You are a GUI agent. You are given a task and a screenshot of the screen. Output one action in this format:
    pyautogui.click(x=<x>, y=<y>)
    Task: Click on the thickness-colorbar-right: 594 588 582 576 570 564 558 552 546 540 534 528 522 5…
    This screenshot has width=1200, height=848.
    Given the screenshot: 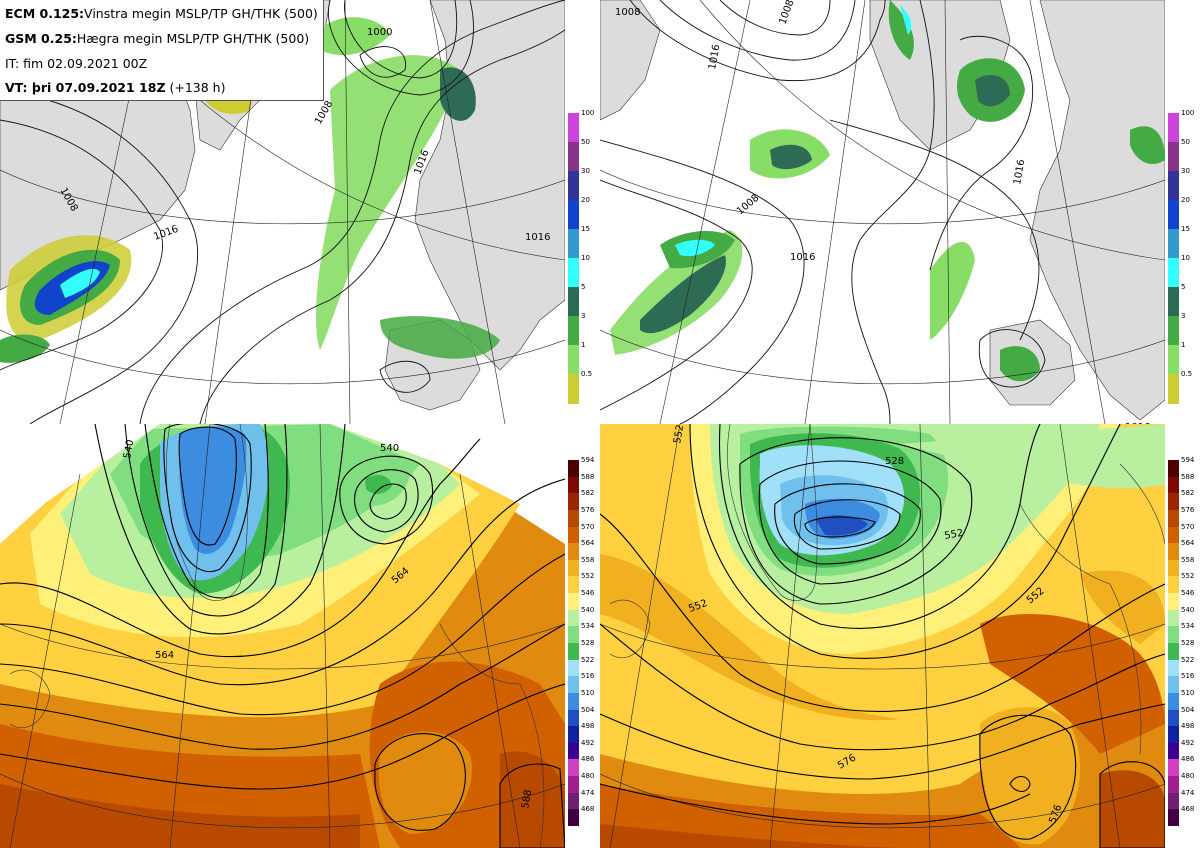 What is the action you would take?
    pyautogui.click(x=1184, y=641)
    